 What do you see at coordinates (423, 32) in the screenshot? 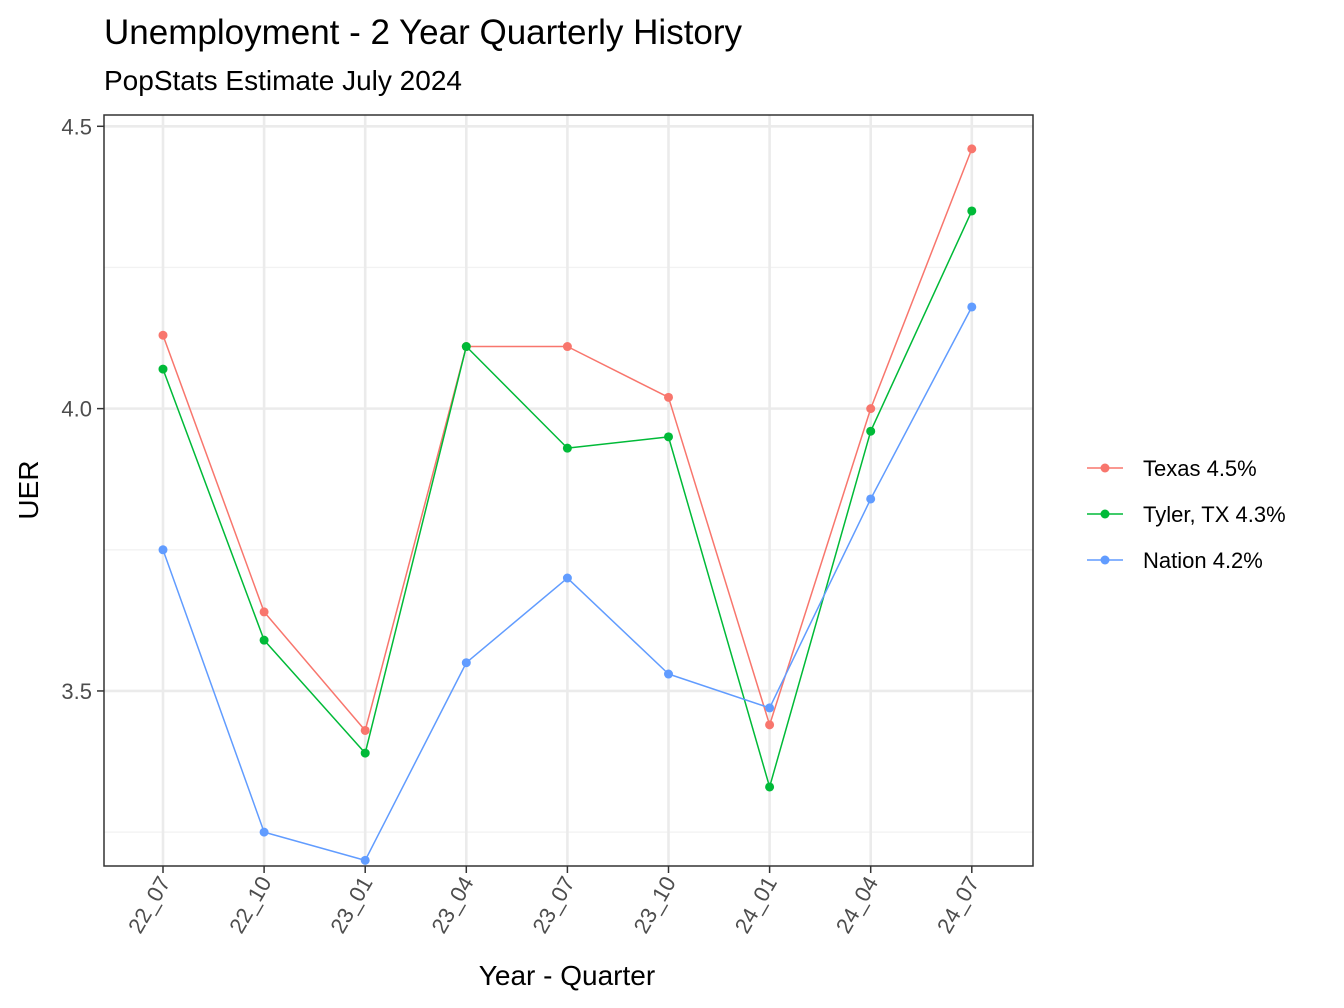
I see `chart-title: Unemployment - 2 Year Quarterly History` at bounding box center [423, 32].